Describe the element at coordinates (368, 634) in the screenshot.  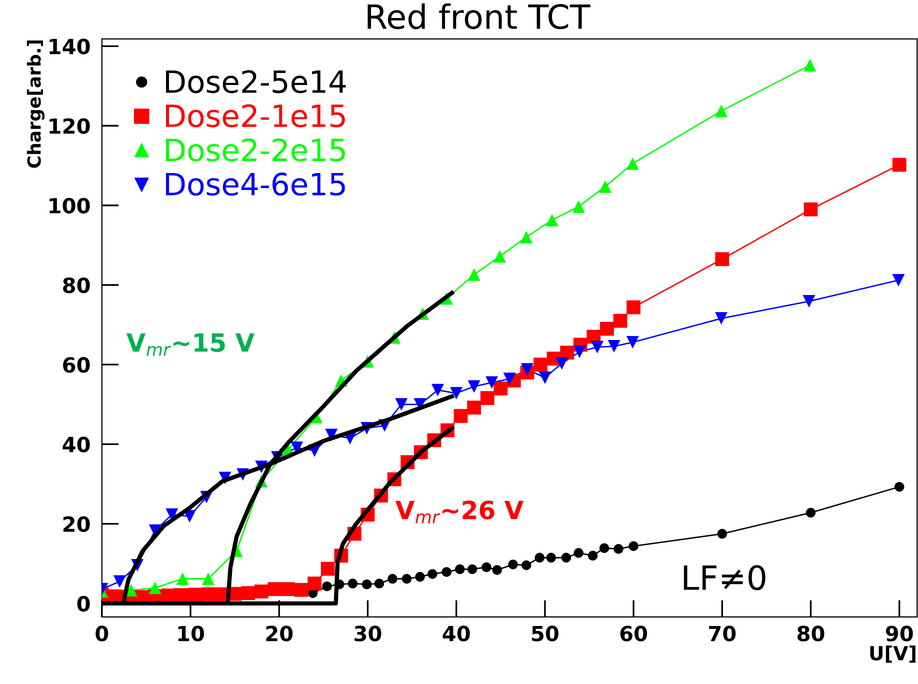
I see `x-tick-label: 30` at that location.